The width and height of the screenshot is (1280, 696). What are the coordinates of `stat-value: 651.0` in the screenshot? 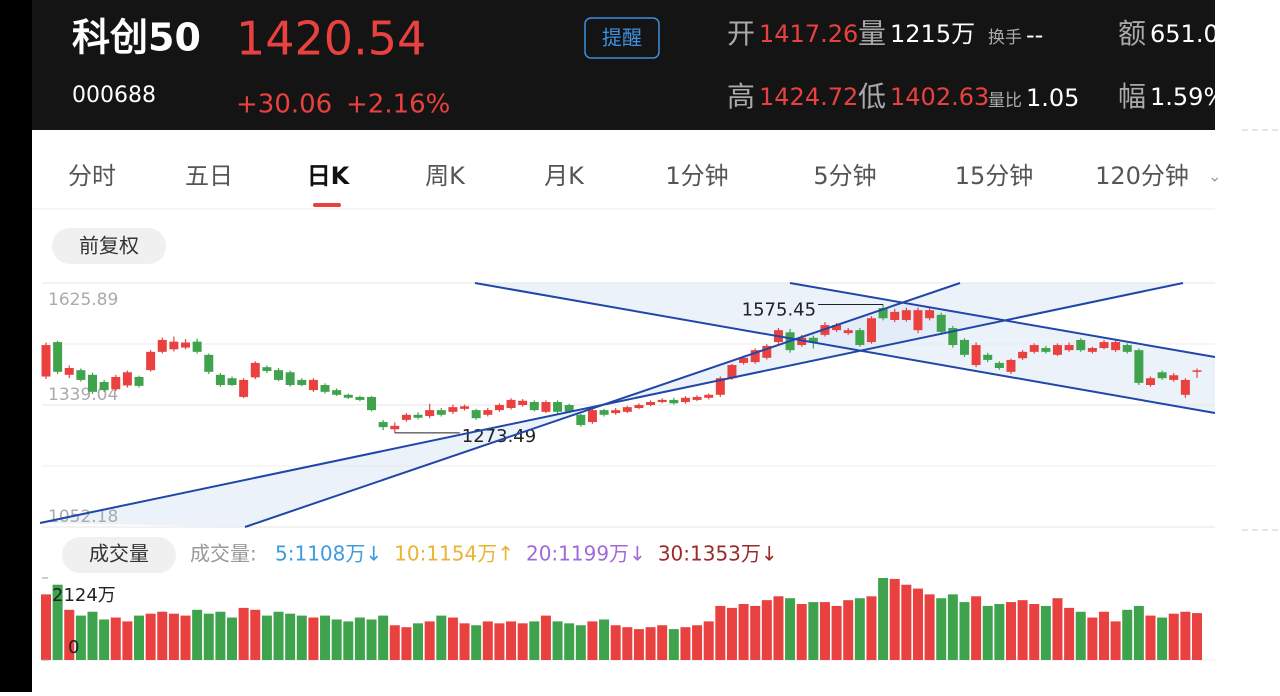 It's located at (1184, 34).